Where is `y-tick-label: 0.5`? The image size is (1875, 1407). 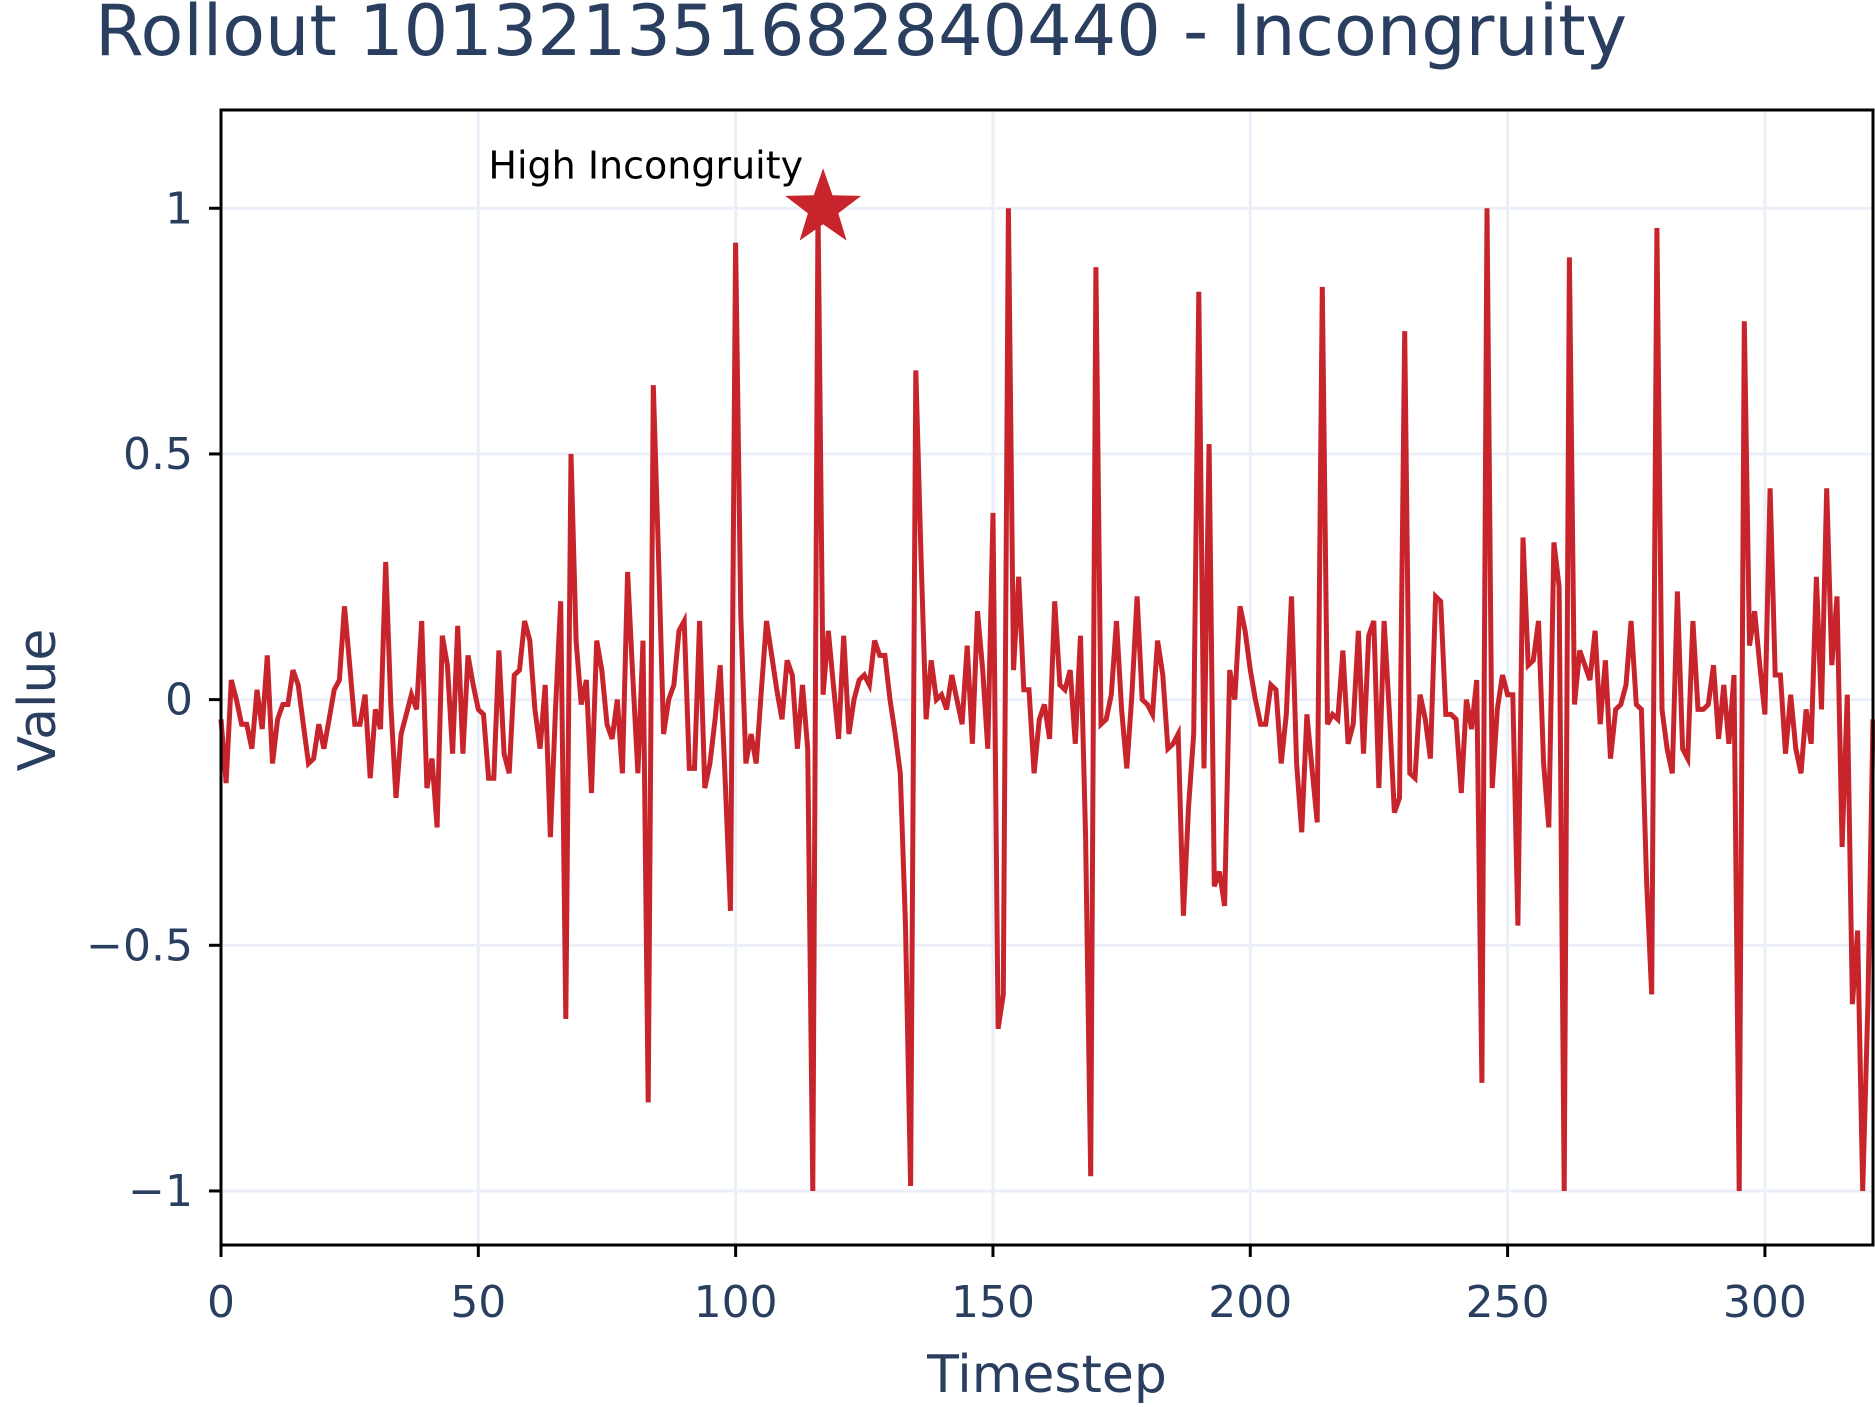 y-tick-label: 0.5 is located at coordinates (158, 454).